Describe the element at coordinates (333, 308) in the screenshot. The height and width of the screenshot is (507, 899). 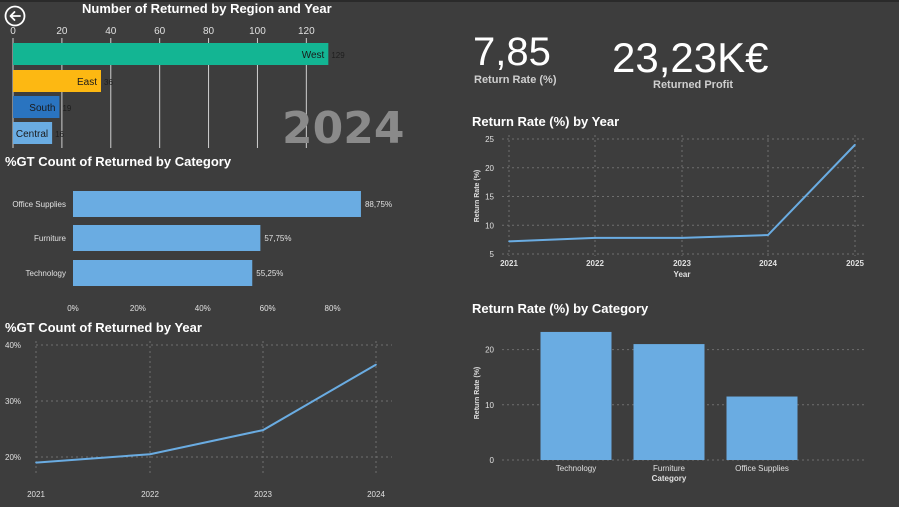
I see `category-gt-x-tick-label-4: 80%` at that location.